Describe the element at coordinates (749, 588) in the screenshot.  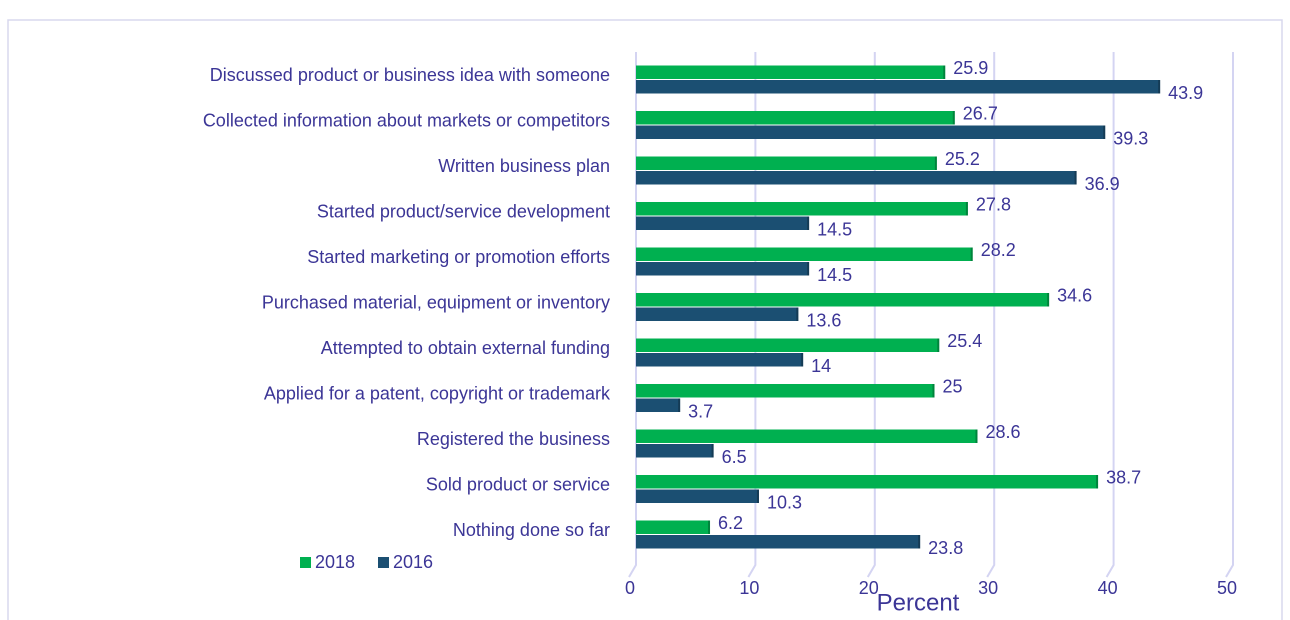
I see `x-tick-label: 10` at that location.